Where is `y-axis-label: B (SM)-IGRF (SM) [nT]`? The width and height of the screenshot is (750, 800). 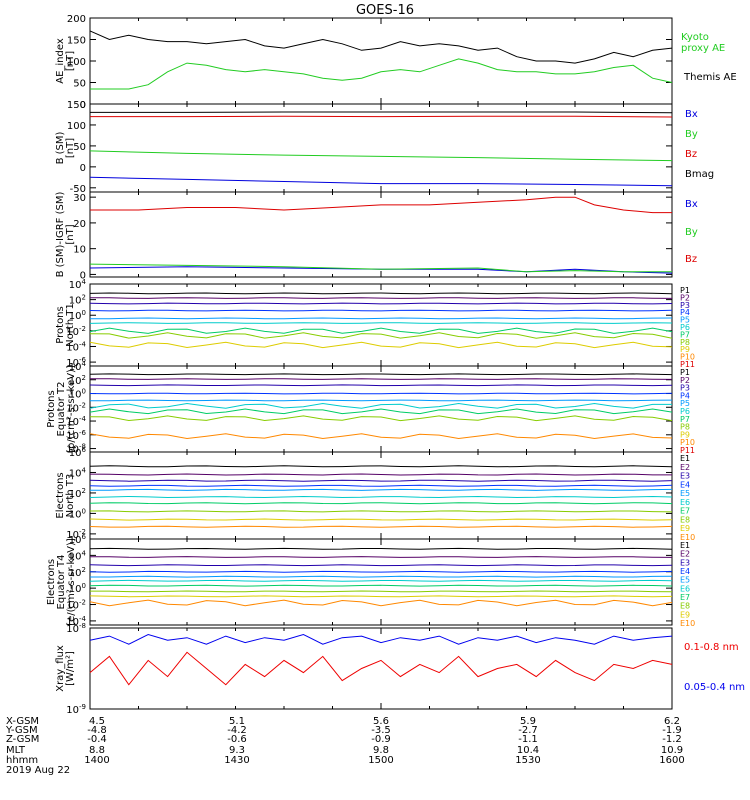
y-axis-label: B (SM)-IGRF (SM) [nT] is located at coordinates (65, 235).